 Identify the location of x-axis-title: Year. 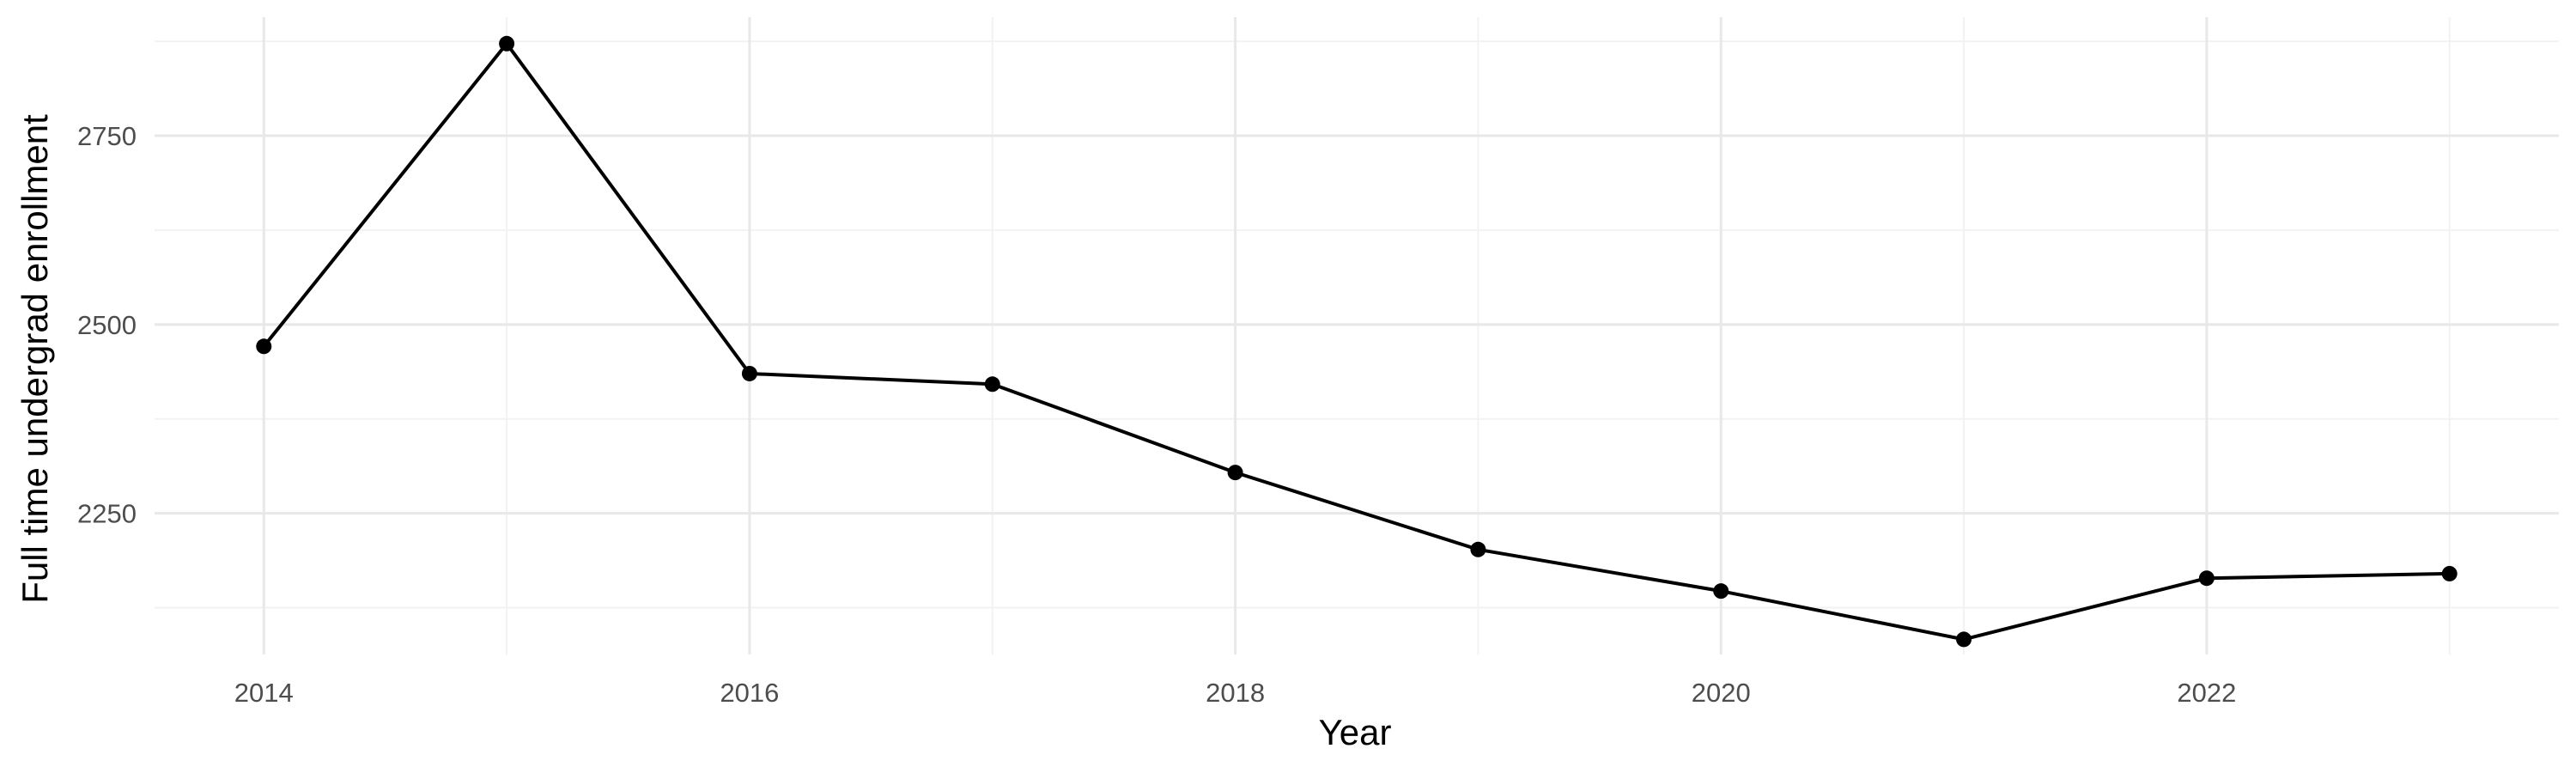
(1356, 732).